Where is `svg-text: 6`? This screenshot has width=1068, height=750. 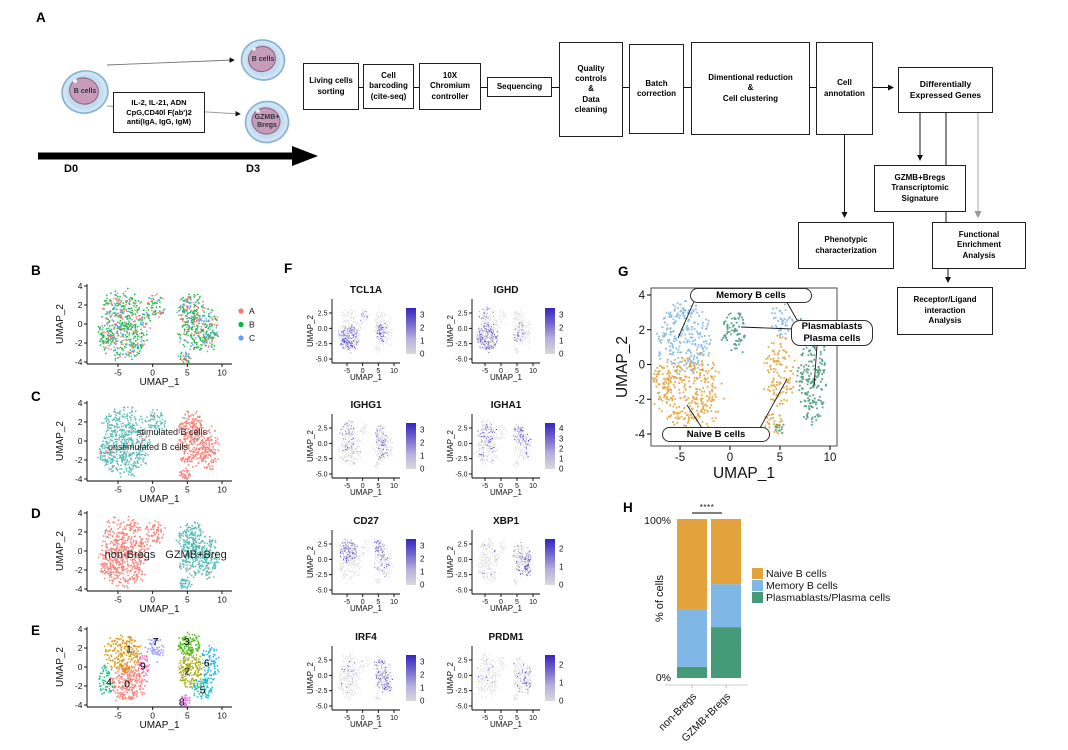
svg-text: 6 is located at coordinates (207, 664).